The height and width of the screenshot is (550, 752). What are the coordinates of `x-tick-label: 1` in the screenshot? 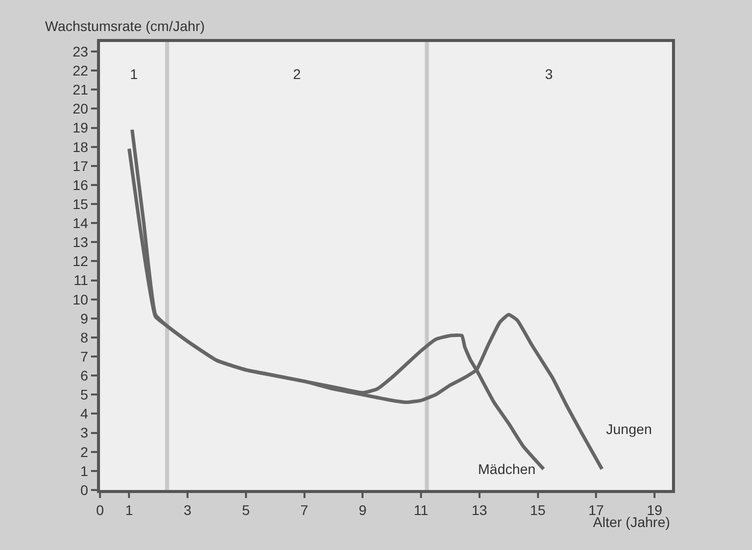 It's located at (129, 510).